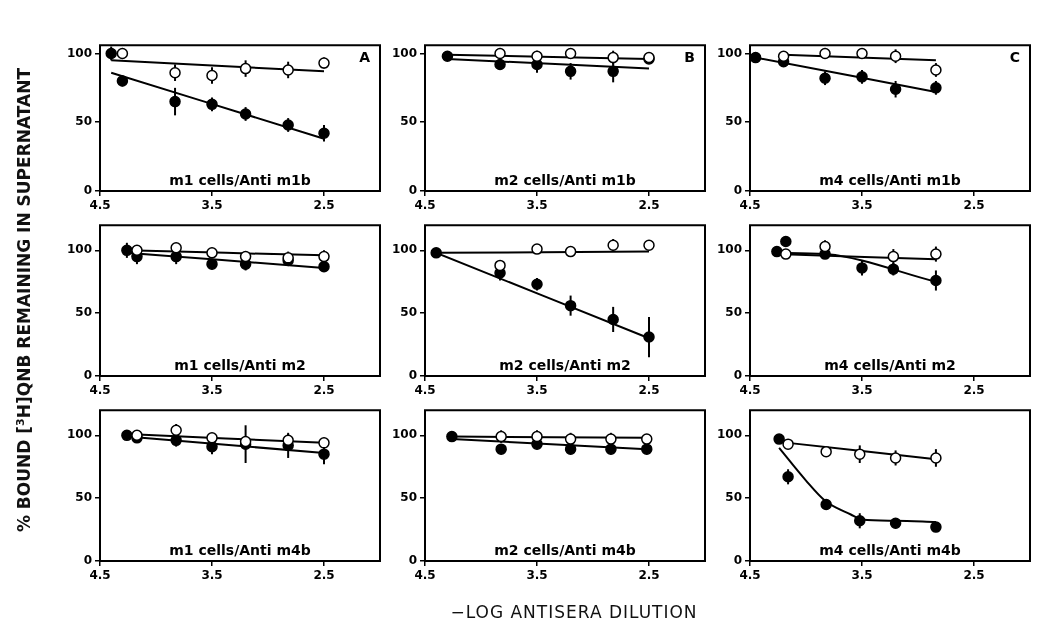  What do you see at coordinates (240, 364) in the screenshot?
I see `annotation: m1 cells/Anti m2` at bounding box center [240, 364].